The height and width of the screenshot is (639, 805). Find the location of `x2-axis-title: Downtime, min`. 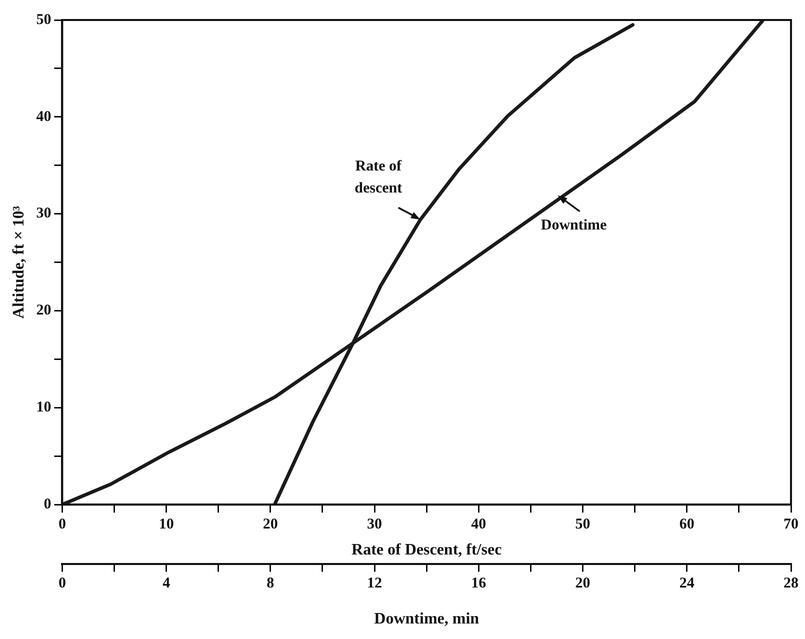

x2-axis-title: Downtime, min is located at coordinates (427, 619).